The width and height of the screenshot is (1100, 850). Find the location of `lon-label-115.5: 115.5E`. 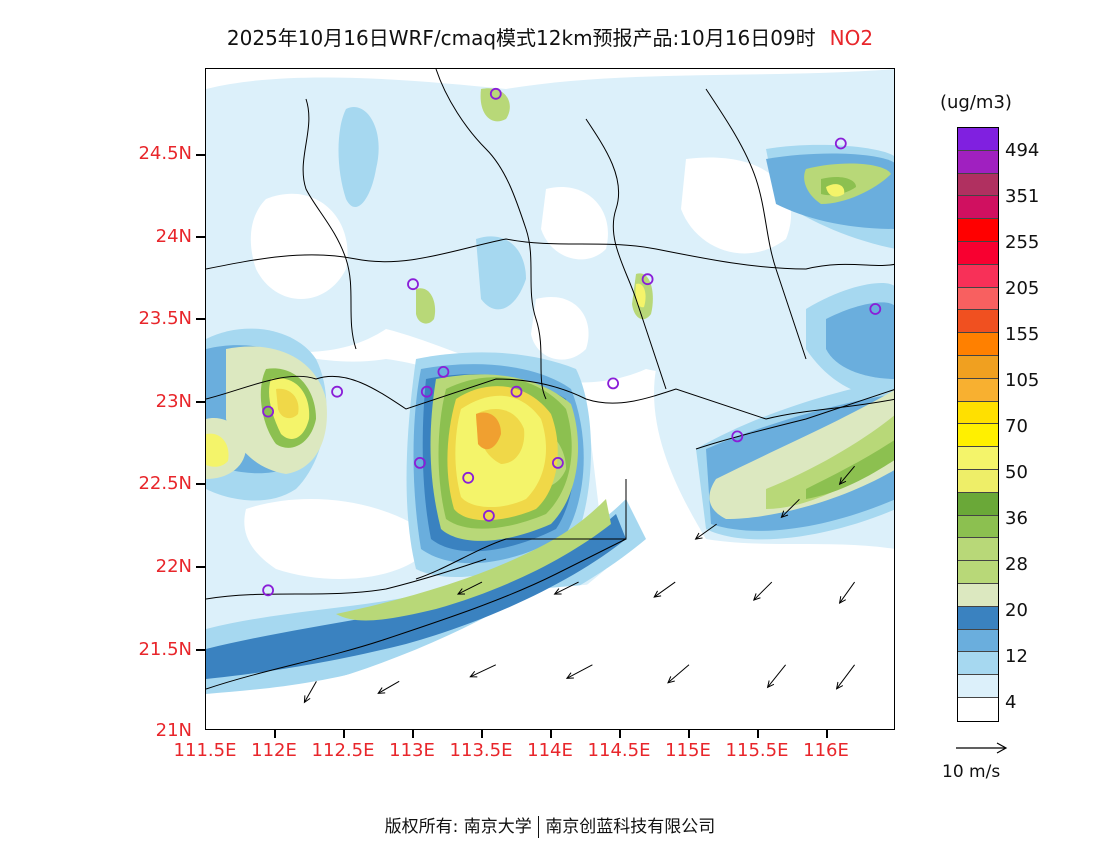

lon-label-115.5: 115.5E is located at coordinates (757, 750).